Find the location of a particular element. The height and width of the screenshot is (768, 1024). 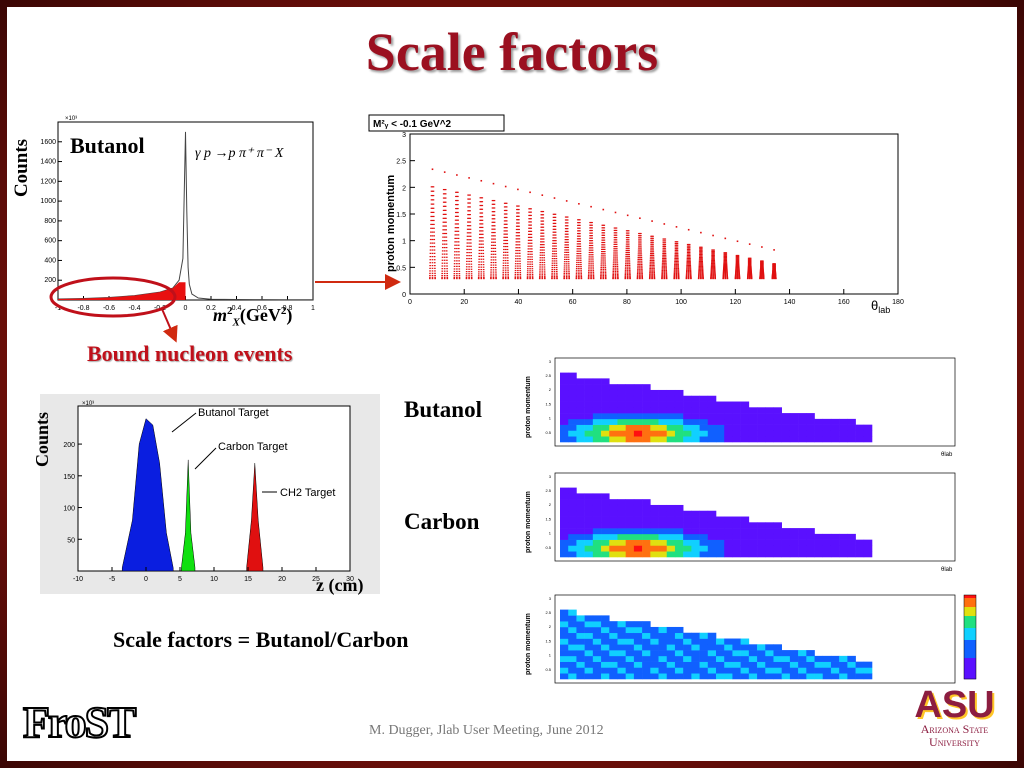

y-tick-label: 0.5 is located at coordinates (548, 547).